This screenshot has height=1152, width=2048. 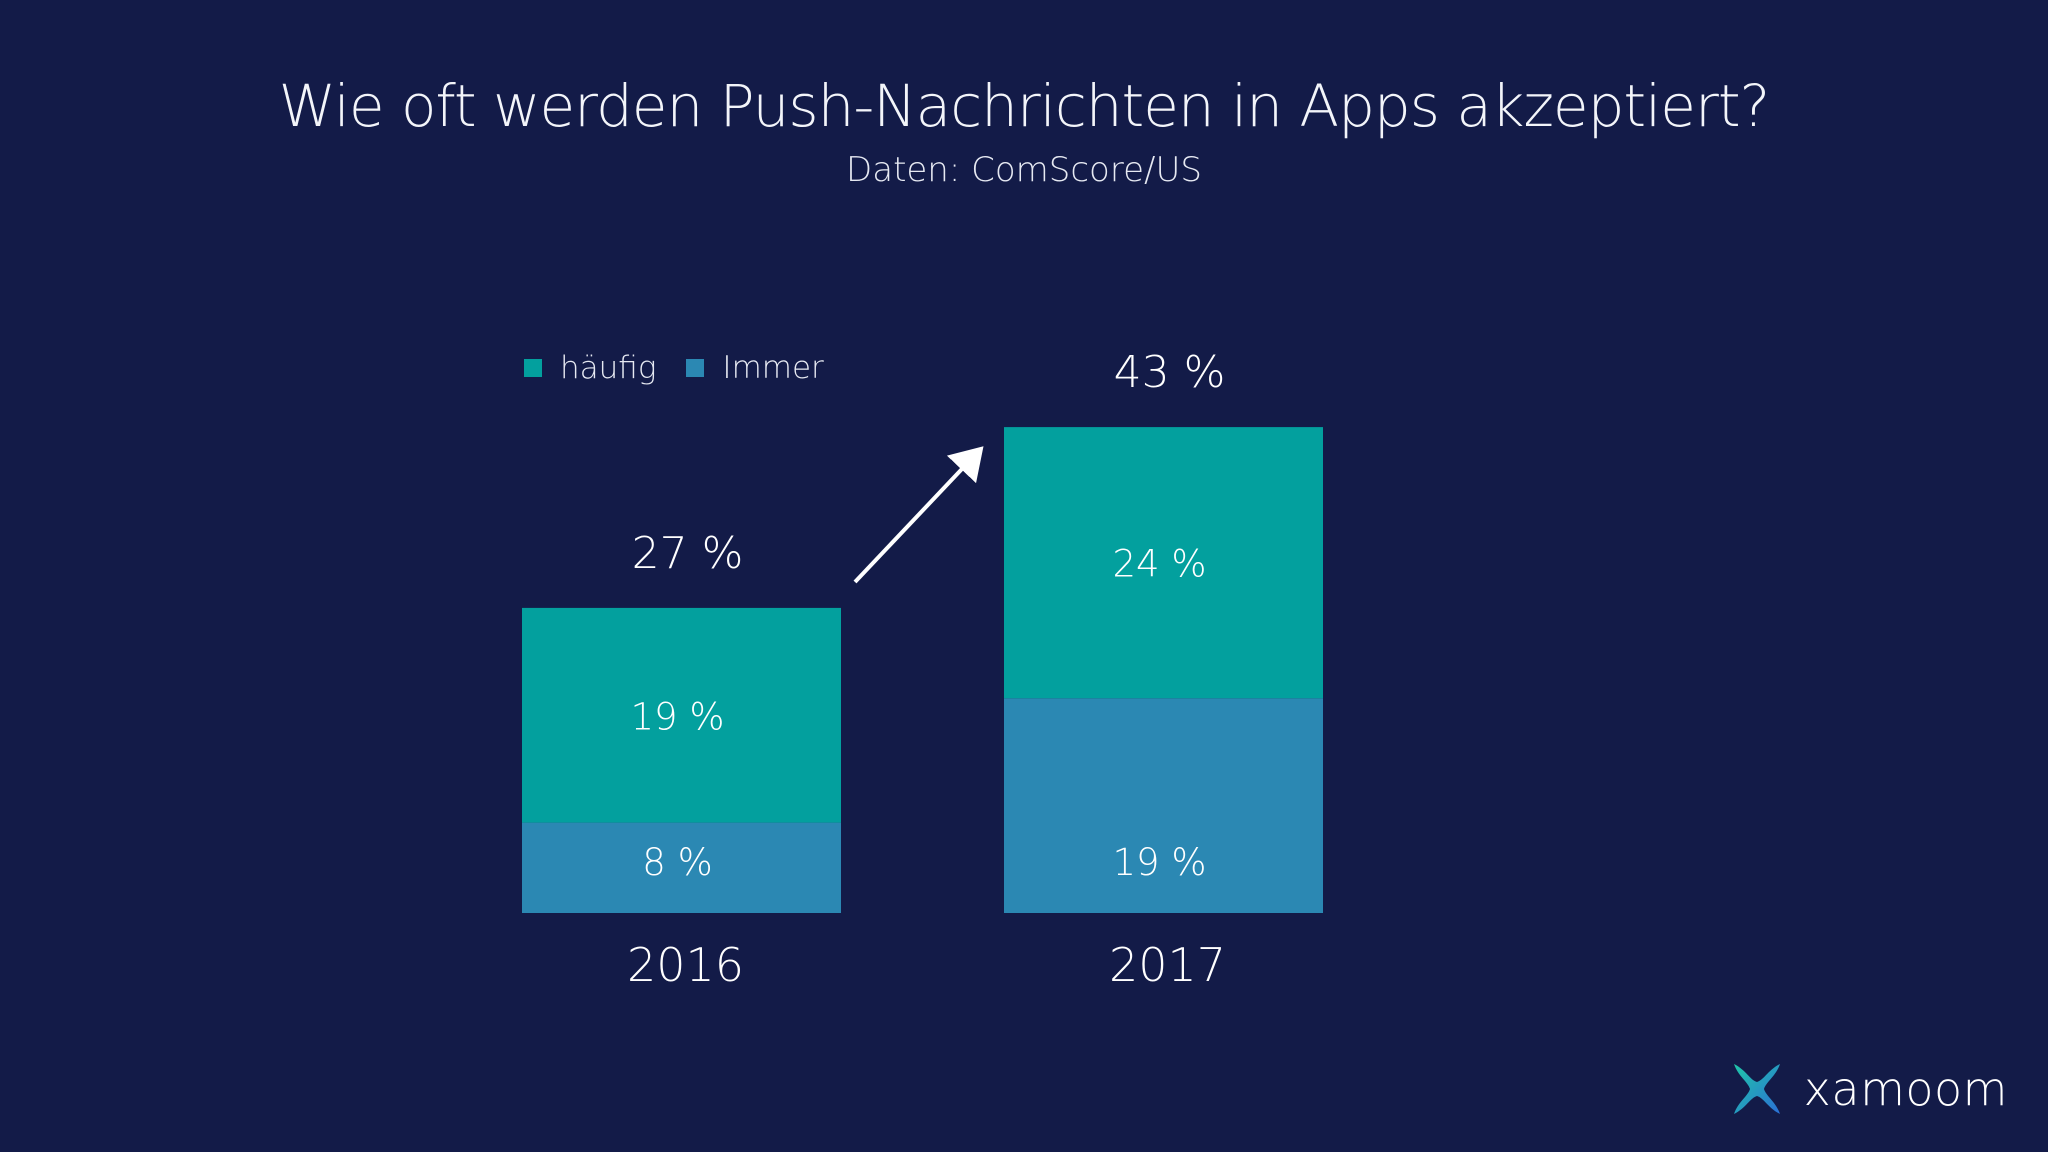 What do you see at coordinates (1160, 862) in the screenshot?
I see `data-label-immer-2017: 19 %` at bounding box center [1160, 862].